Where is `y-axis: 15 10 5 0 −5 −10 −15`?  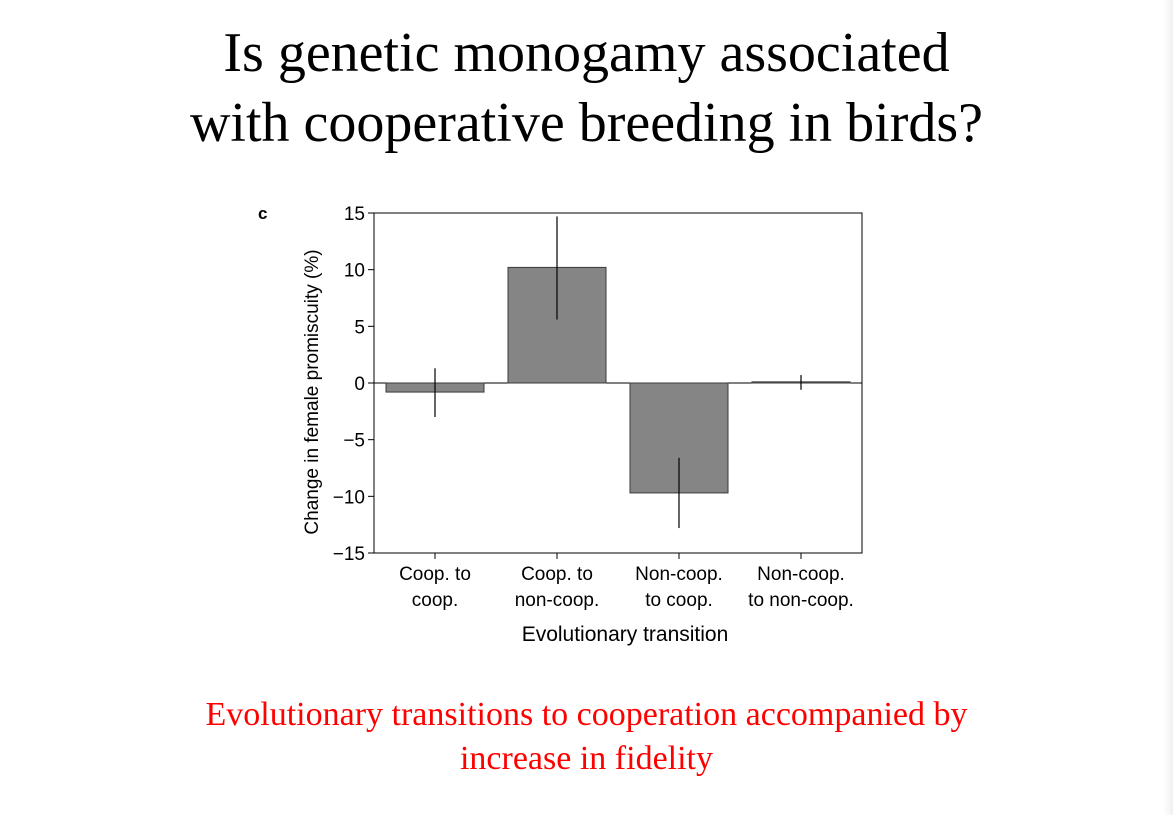 y-axis: 15 10 5 0 −5 −10 −15 is located at coordinates (353, 384).